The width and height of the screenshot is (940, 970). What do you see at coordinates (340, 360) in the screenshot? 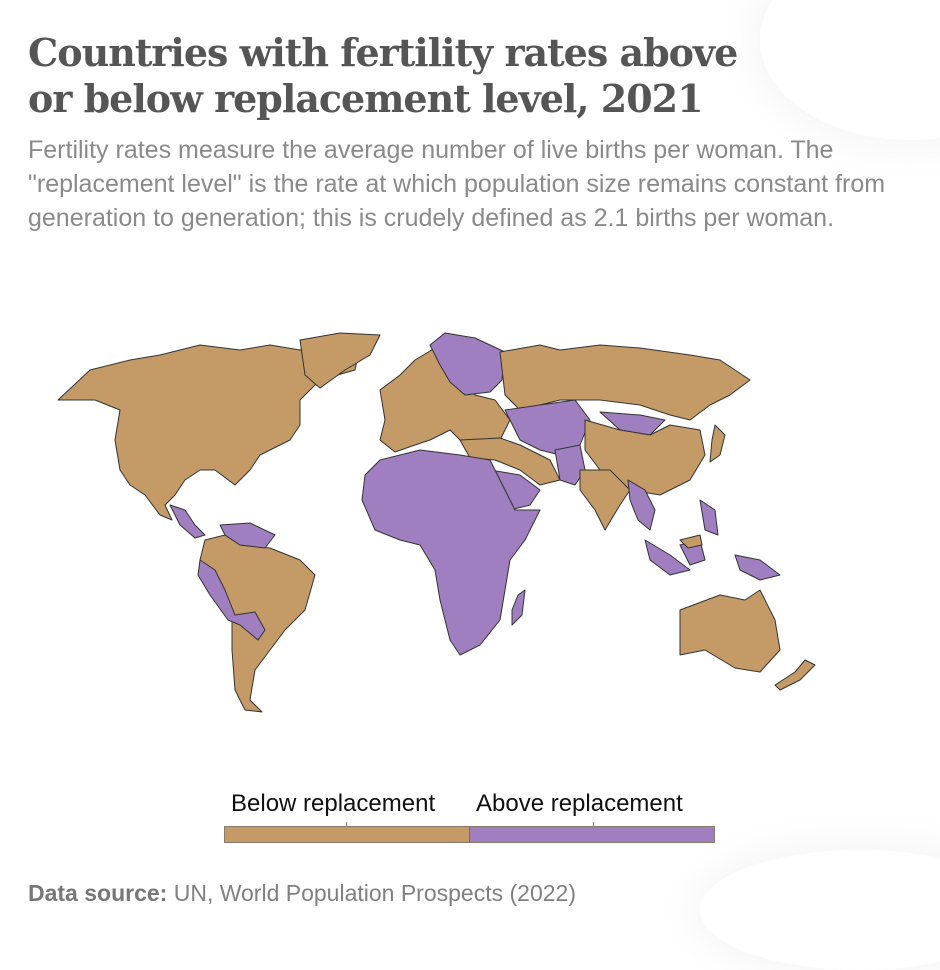
I see `region-greenland` at bounding box center [340, 360].